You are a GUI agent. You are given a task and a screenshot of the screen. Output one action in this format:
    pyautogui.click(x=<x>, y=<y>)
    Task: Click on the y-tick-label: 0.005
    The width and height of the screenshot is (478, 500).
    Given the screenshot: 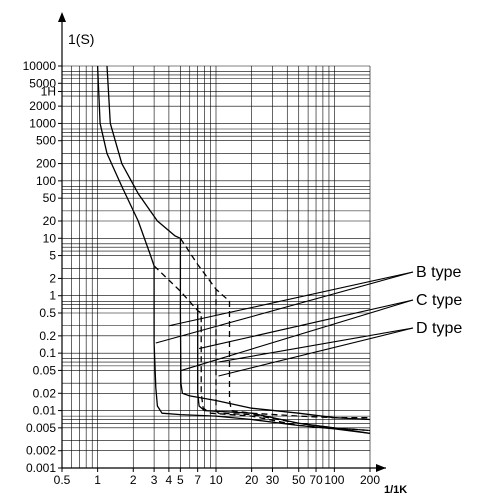 What is the action you would take?
    pyautogui.click(x=41, y=428)
    